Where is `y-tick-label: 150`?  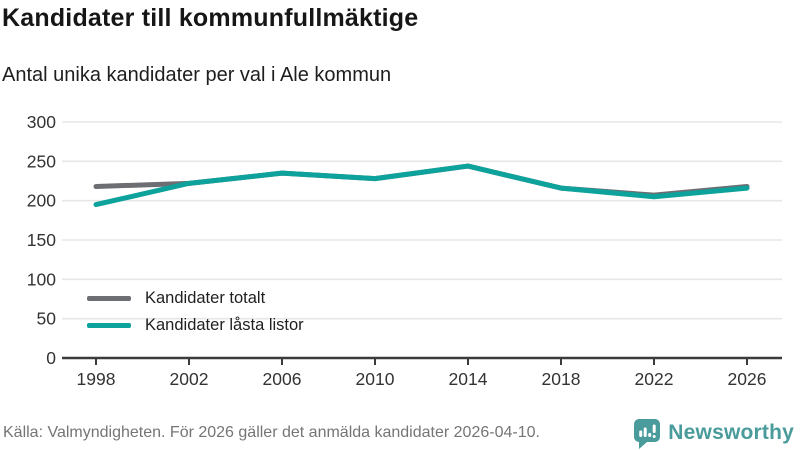
y-tick-label: 150 is located at coordinates (41, 240).